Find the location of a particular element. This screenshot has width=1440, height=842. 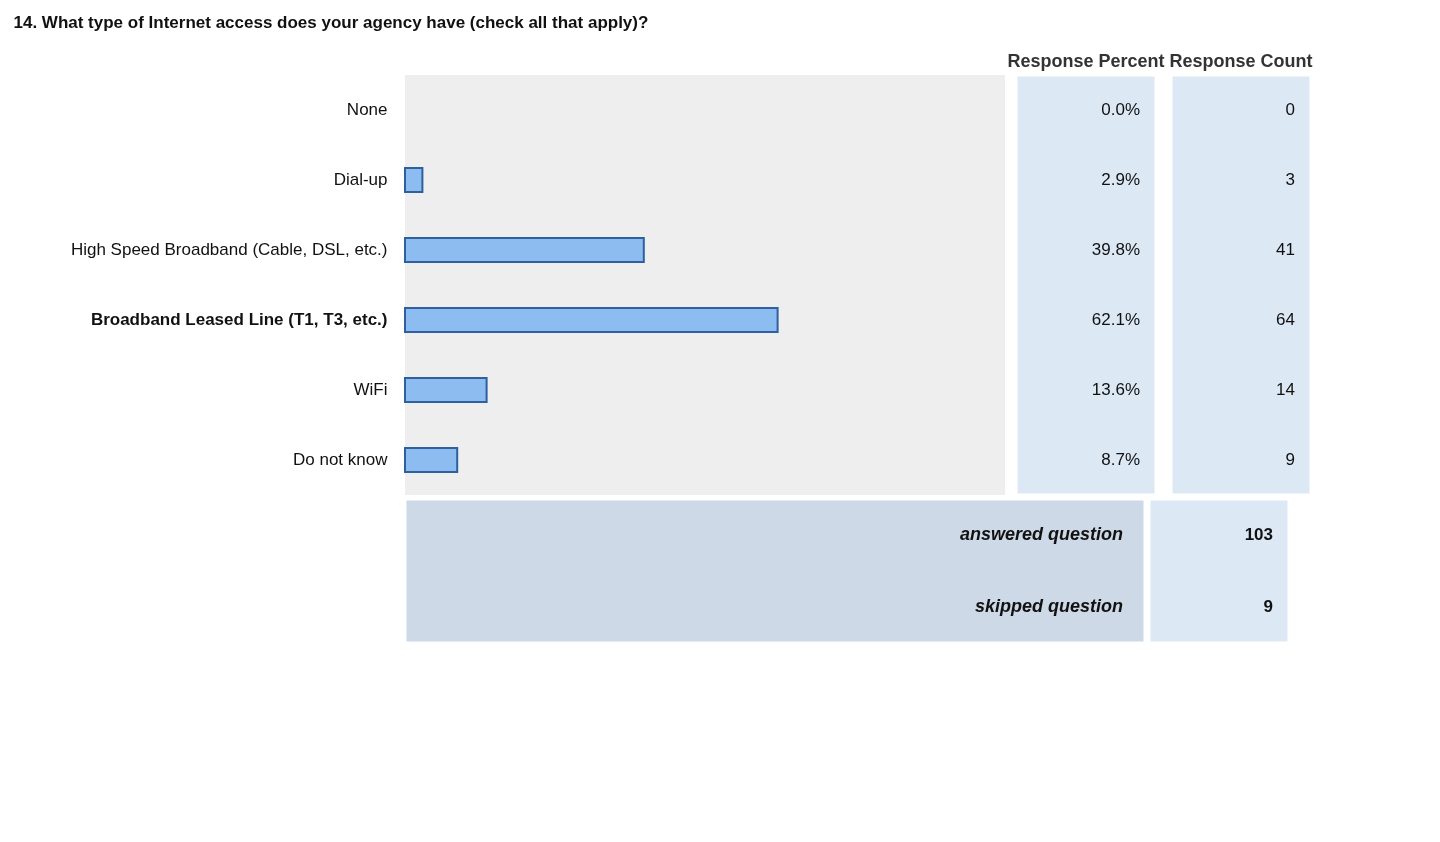

text: 64 is located at coordinates (1285, 319).